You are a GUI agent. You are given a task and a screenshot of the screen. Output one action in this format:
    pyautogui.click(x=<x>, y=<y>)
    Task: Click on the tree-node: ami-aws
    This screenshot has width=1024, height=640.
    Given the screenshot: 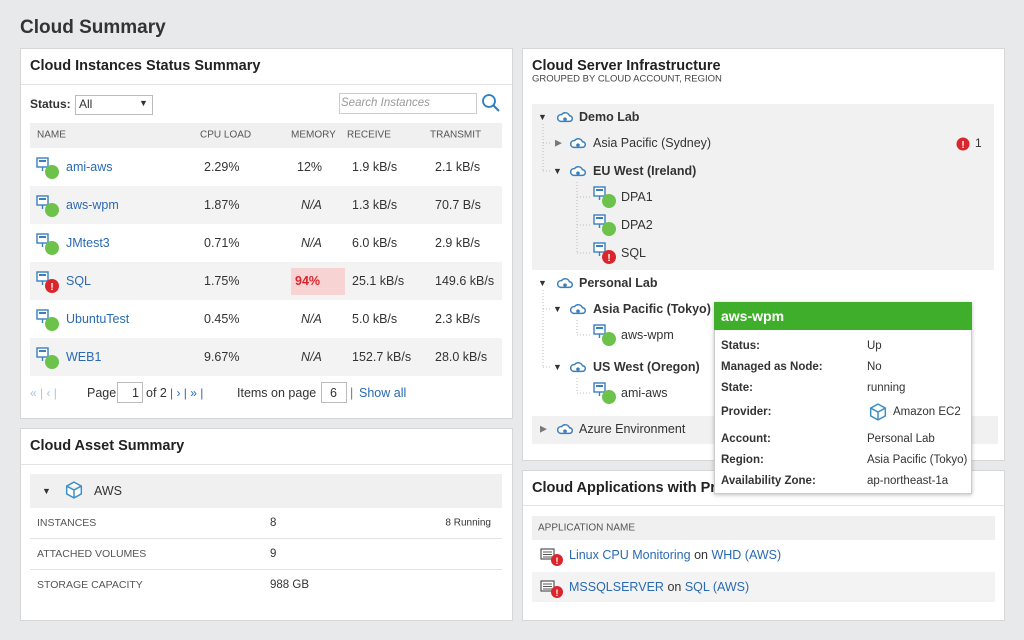 What is the action you would take?
    pyautogui.click(x=644, y=393)
    